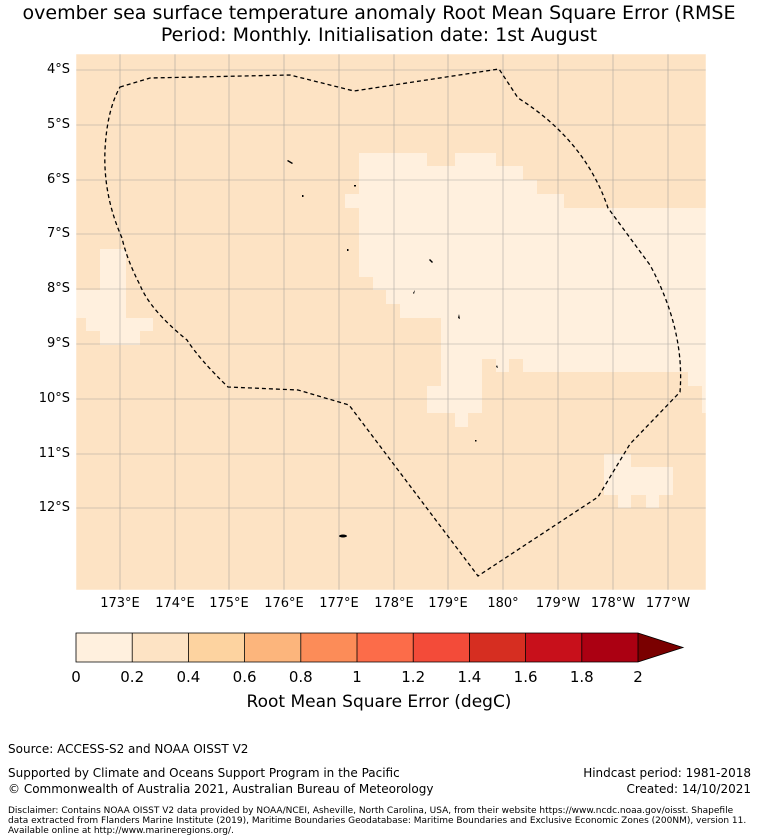 The width and height of the screenshot is (758, 839). What do you see at coordinates (175, 603) in the screenshot?
I see `lon-label: 174°E` at bounding box center [175, 603].